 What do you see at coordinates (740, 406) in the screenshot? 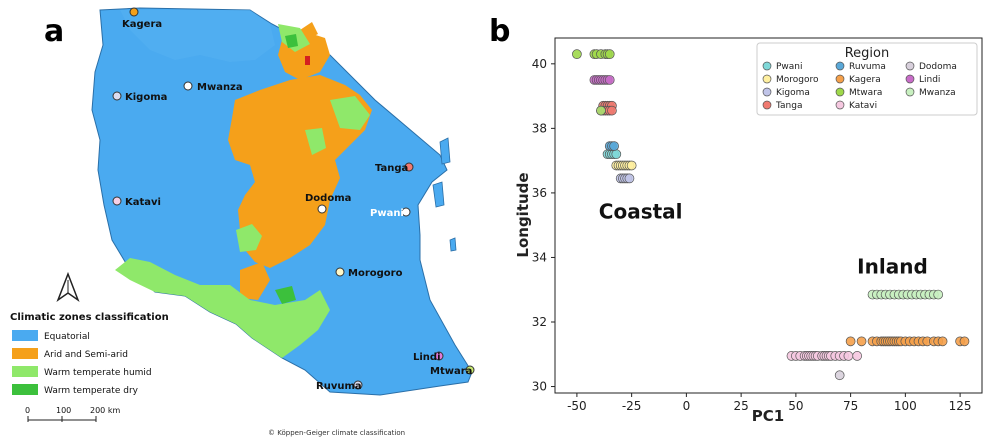
I see `x-tick-label: 25` at bounding box center [740, 406].